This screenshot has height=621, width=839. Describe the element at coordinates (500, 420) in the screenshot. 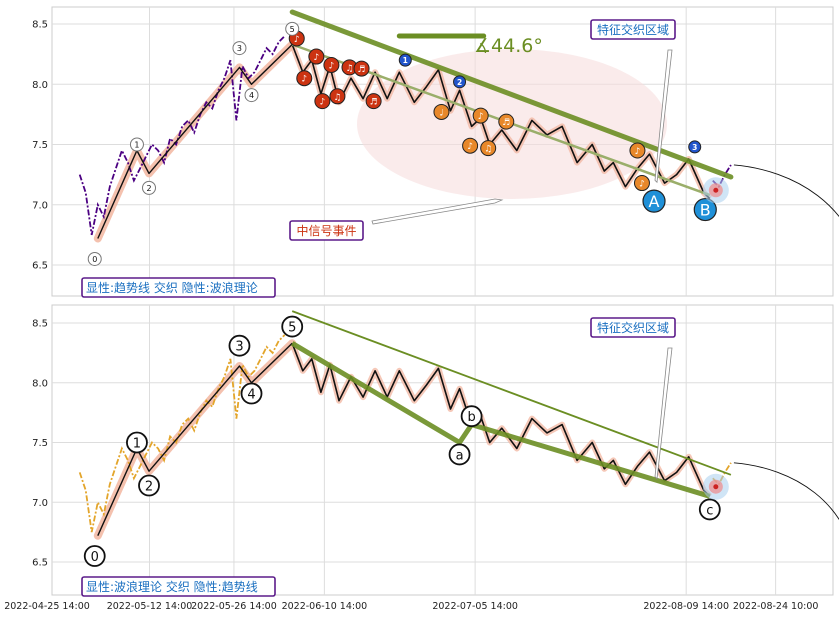

I see `series-wave-abc` at that location.